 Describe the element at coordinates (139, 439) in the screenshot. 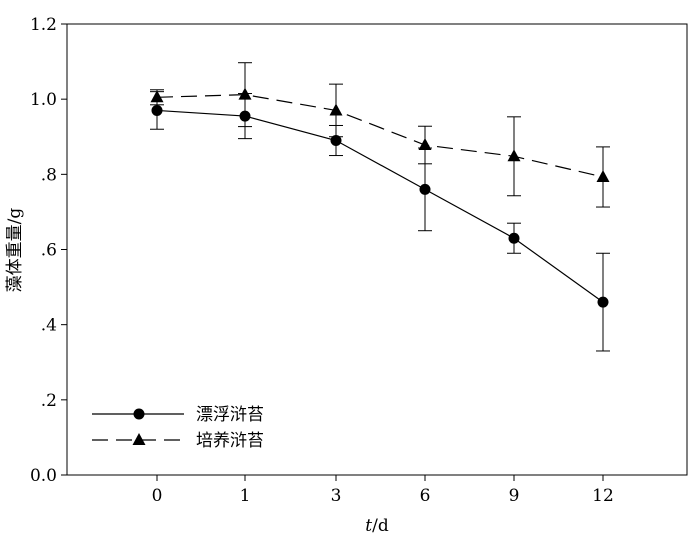

I see `legend-marker-cultured` at that location.